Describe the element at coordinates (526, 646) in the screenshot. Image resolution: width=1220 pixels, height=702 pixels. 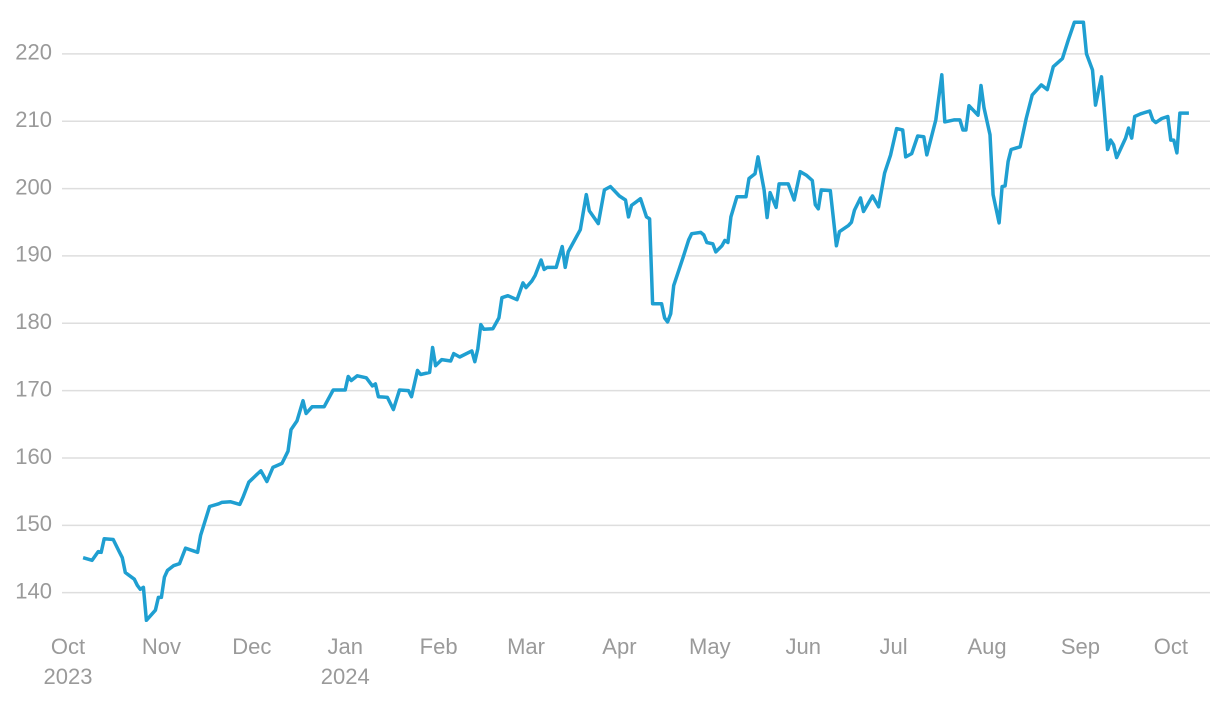
I see `x-tick-label: Mar` at that location.